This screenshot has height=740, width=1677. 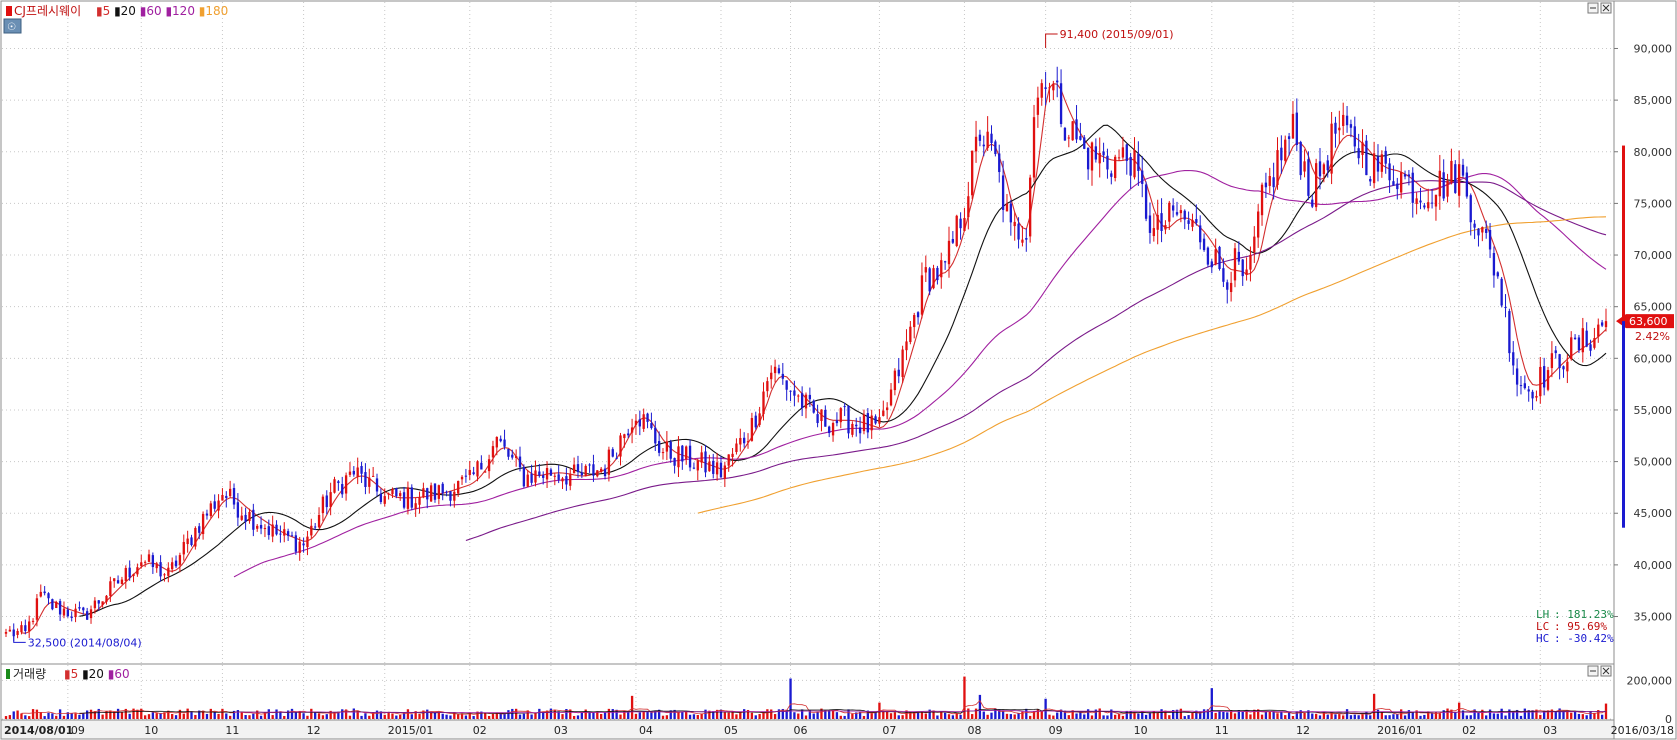 What do you see at coordinates (1575, 626) in the screenshot?
I see `range-stats: LH : 181.23% LC : 95.69% HC : -30.42%` at bounding box center [1575, 626].